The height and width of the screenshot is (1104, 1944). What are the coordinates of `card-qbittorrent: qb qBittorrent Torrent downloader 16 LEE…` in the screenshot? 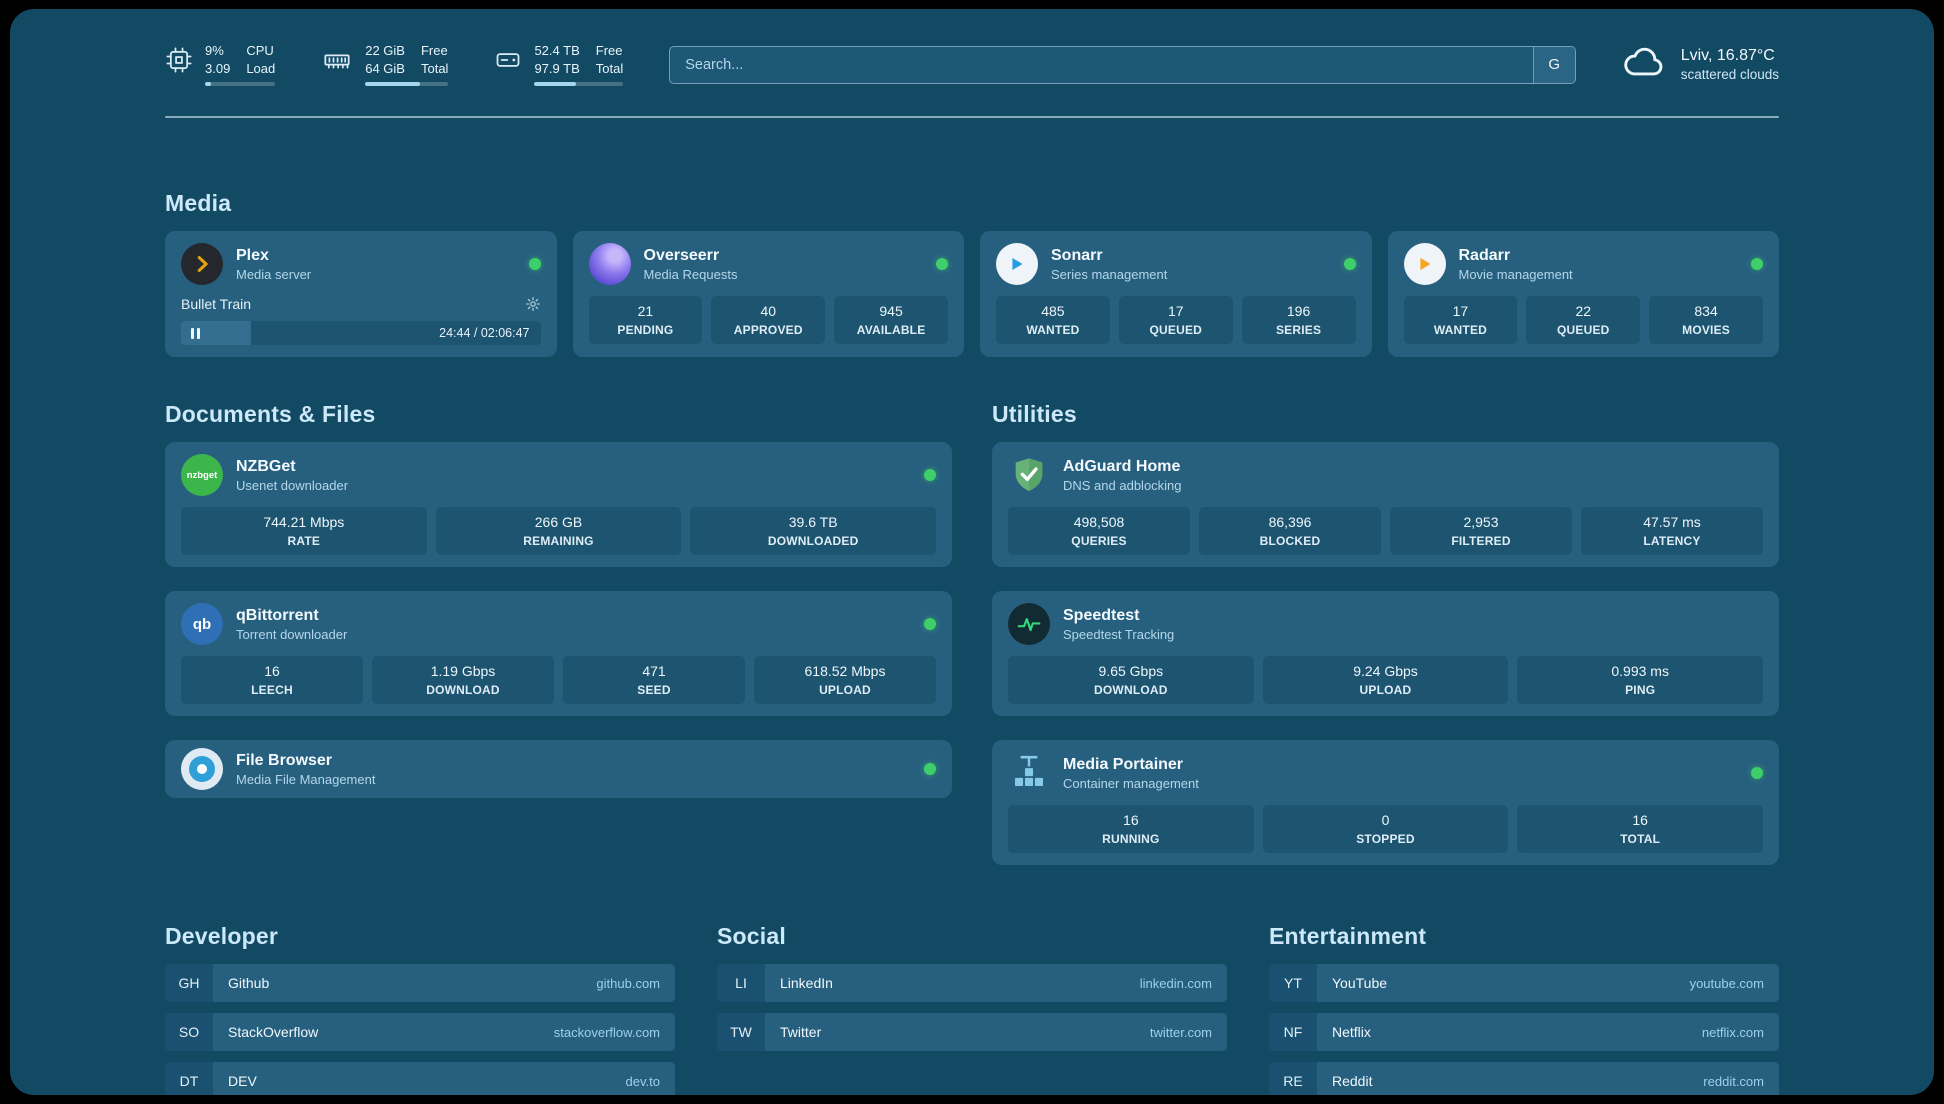 It's located at (558, 653).